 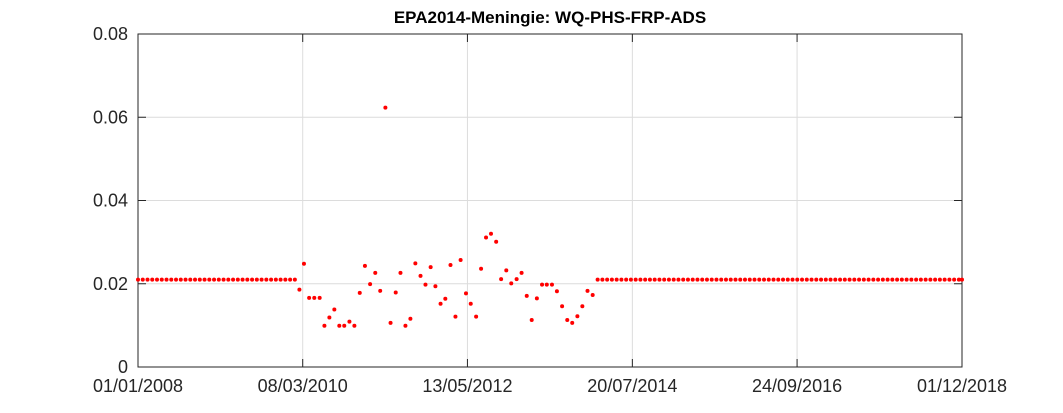 What do you see at coordinates (110, 117) in the screenshot?
I see `y-tick-label: 0.06` at bounding box center [110, 117].